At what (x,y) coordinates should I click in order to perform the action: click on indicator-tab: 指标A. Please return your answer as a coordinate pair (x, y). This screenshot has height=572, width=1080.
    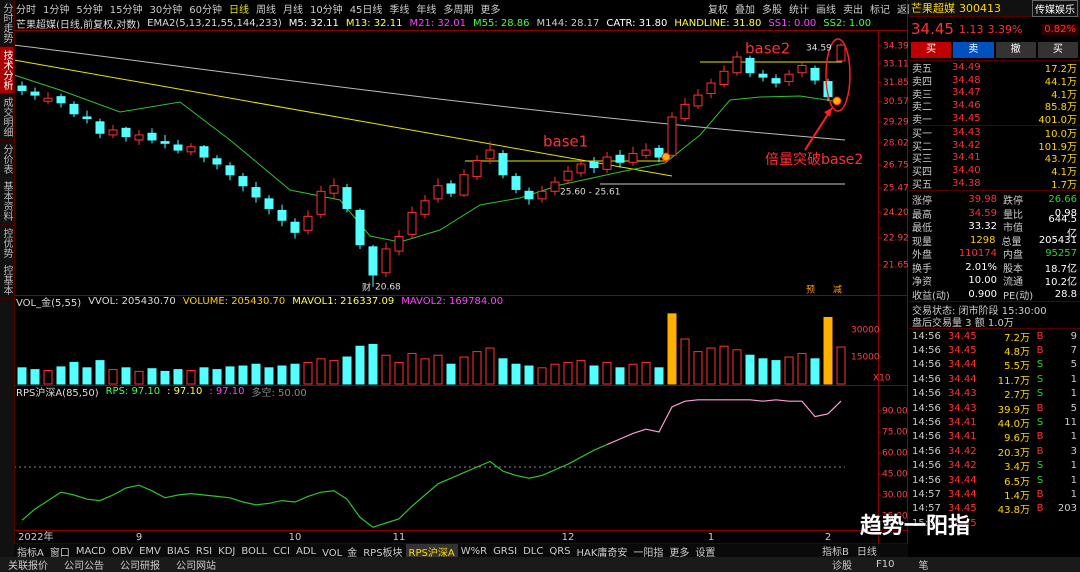
    Looking at the image, I should click on (30, 553).